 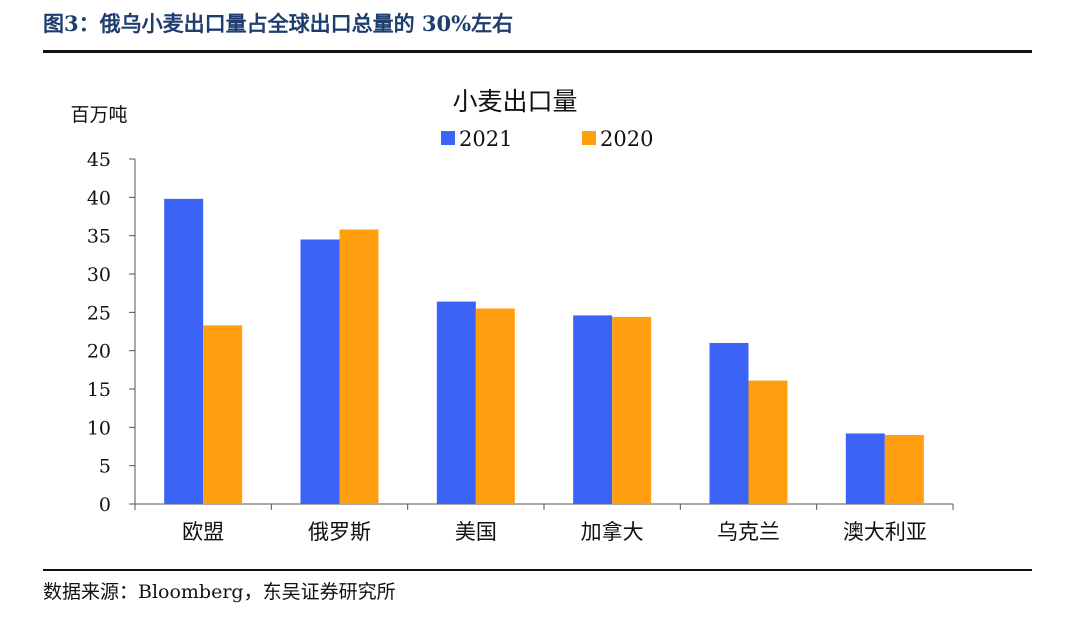 I want to click on legend-swatch-2021, so click(x=448, y=138).